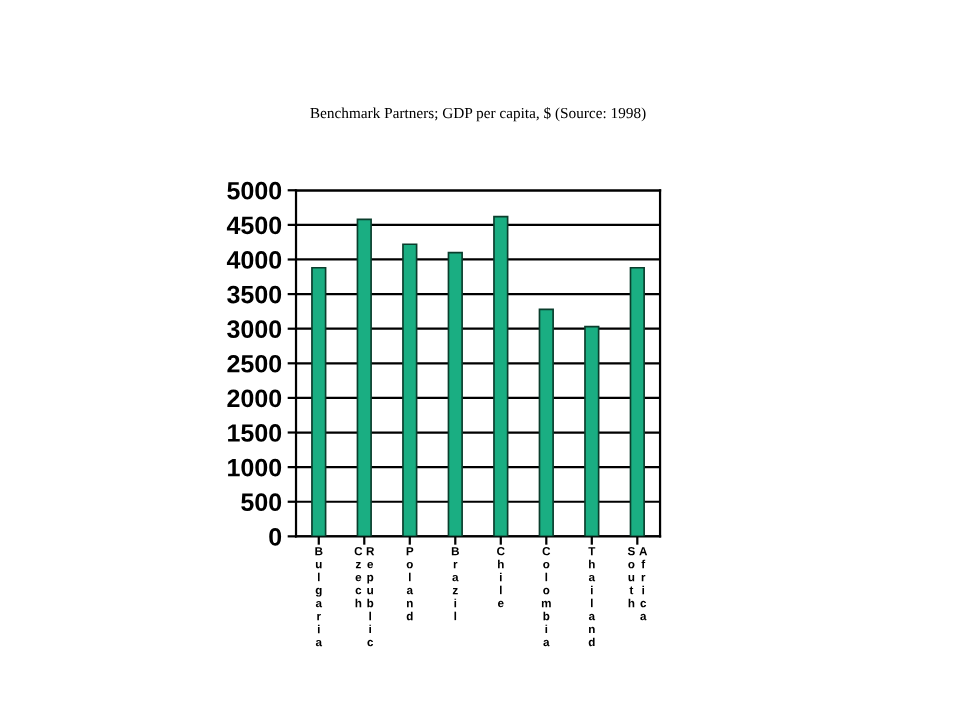  I want to click on y-tick-label: 5000, so click(254, 190).